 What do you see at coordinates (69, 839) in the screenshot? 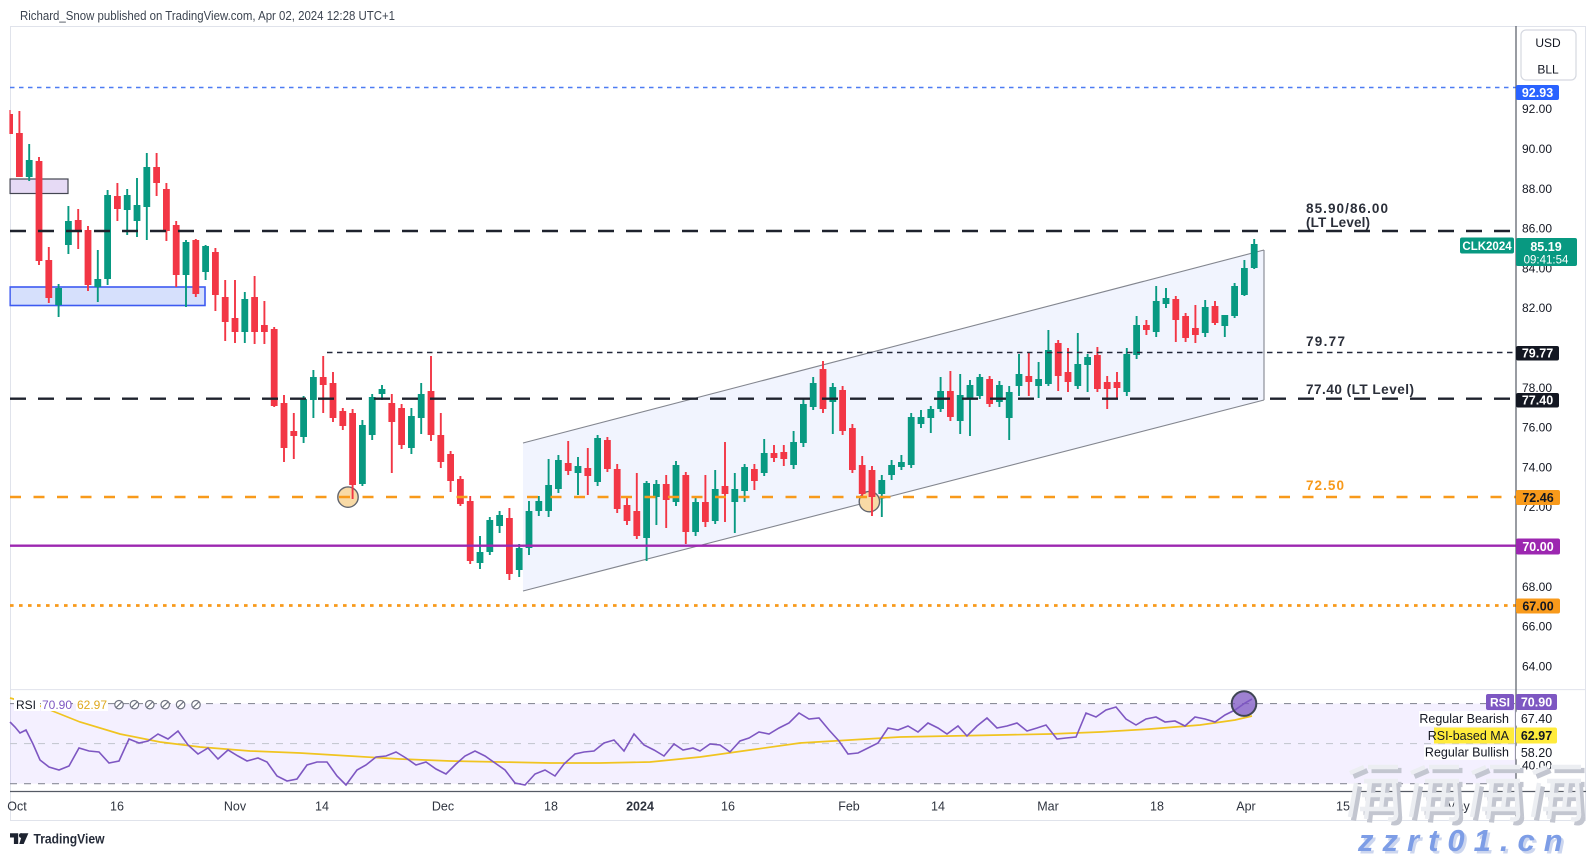
I see `svg-text: TradingView` at bounding box center [69, 839].